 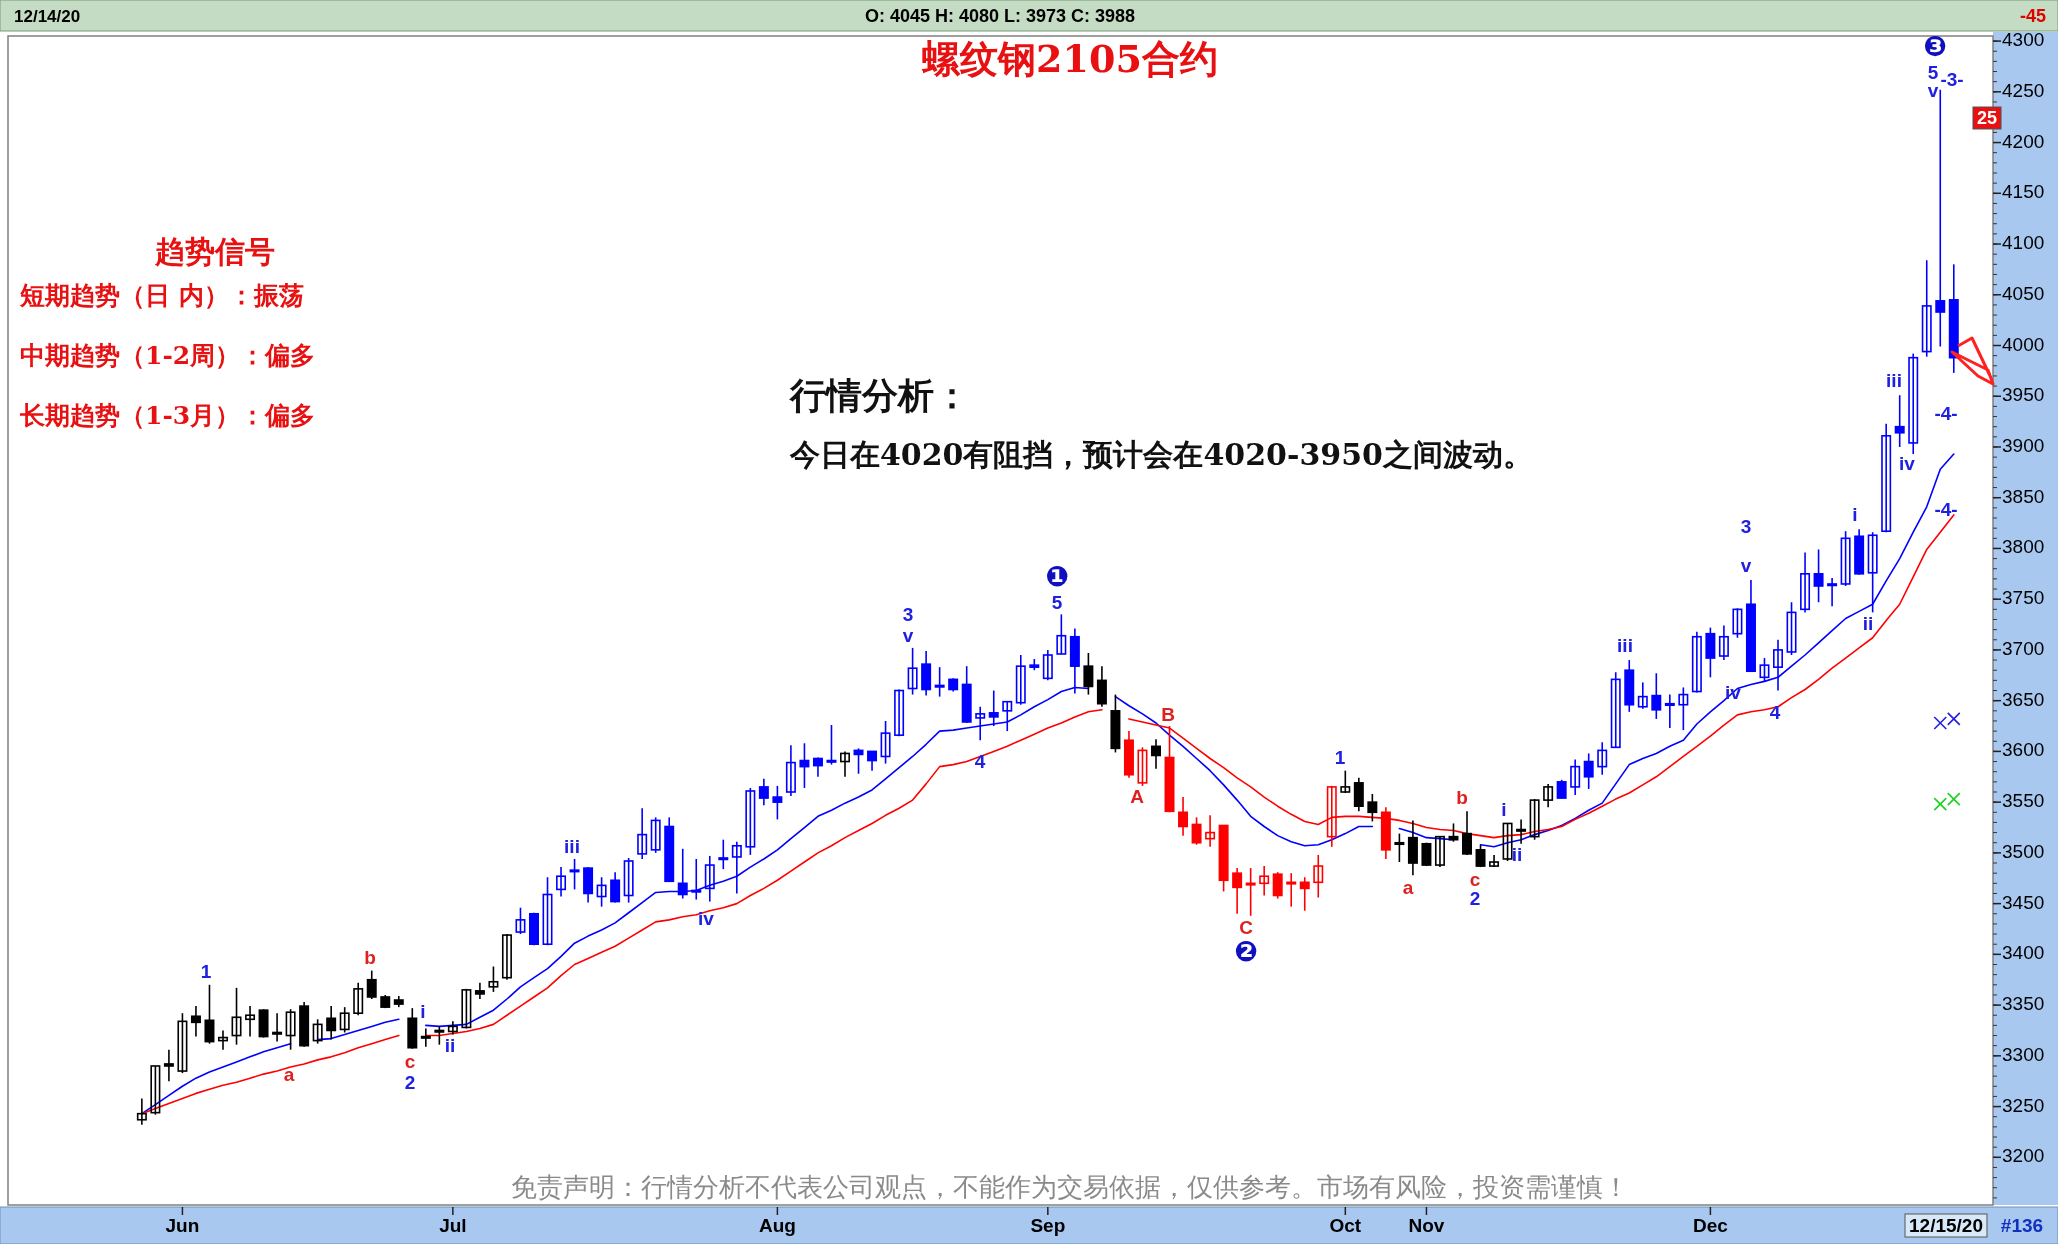 I want to click on annotation: iv, so click(x=1907, y=464).